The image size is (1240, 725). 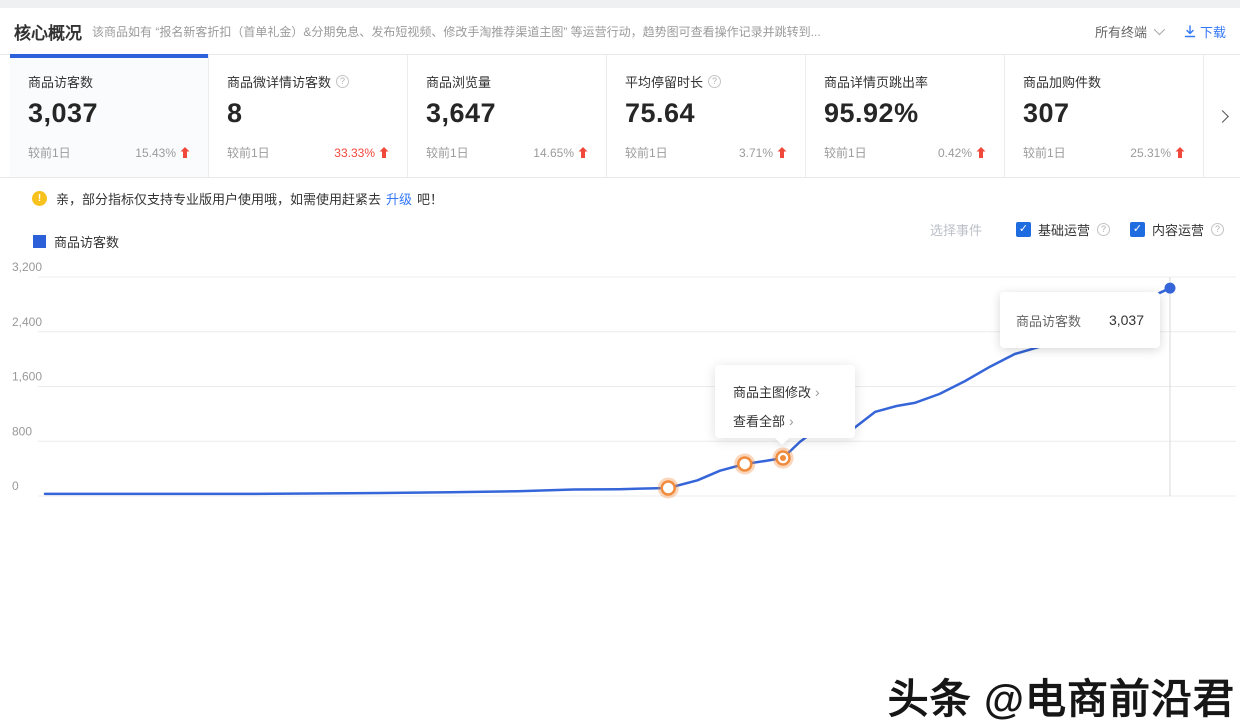 I want to click on metric-value: 95.92%, so click(x=871, y=113).